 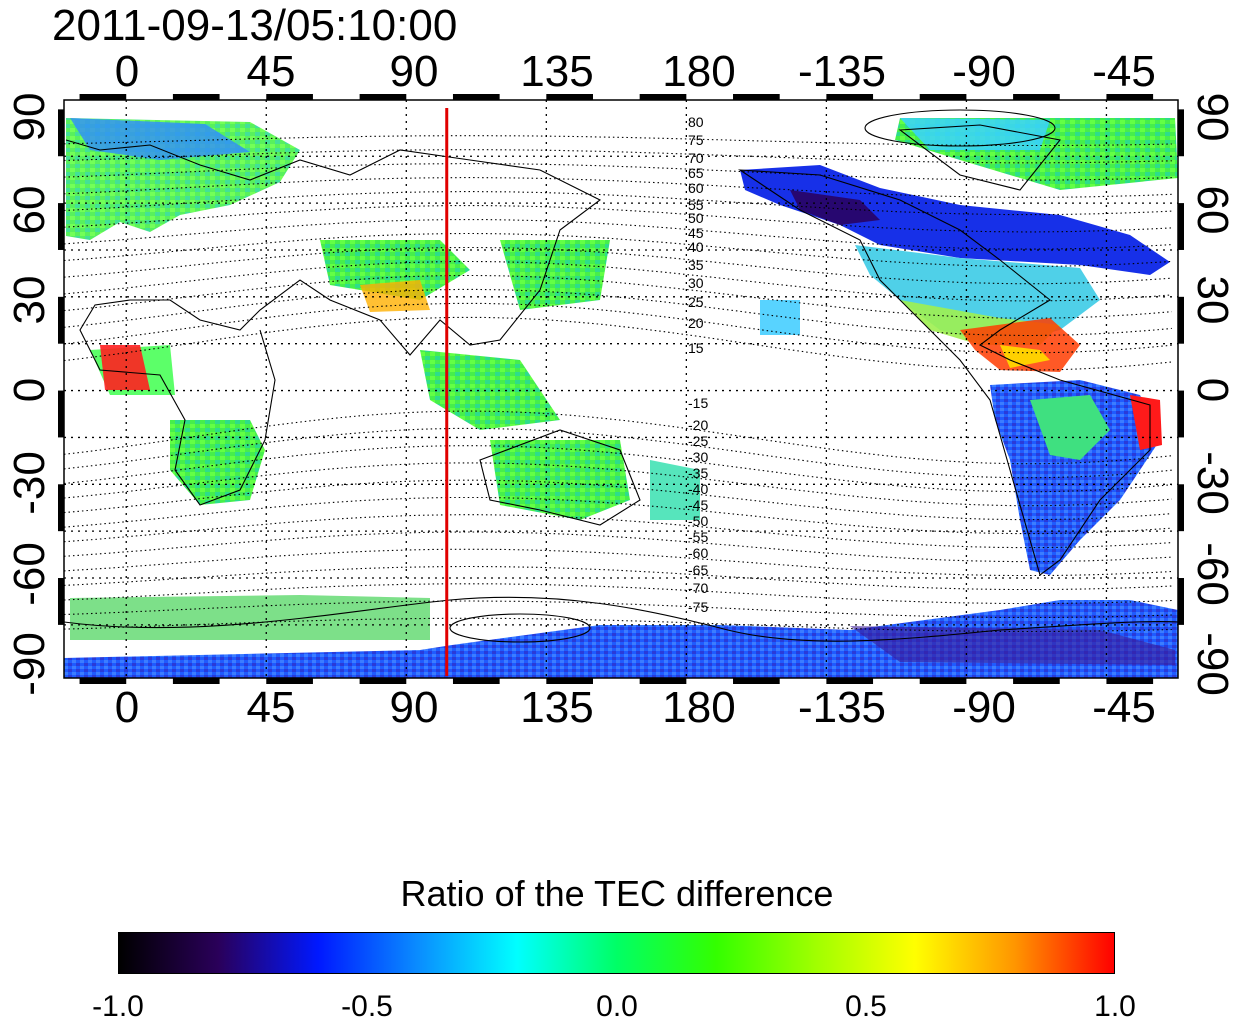 I want to click on bottom-lon-label-45: 45, so click(x=271, y=707).